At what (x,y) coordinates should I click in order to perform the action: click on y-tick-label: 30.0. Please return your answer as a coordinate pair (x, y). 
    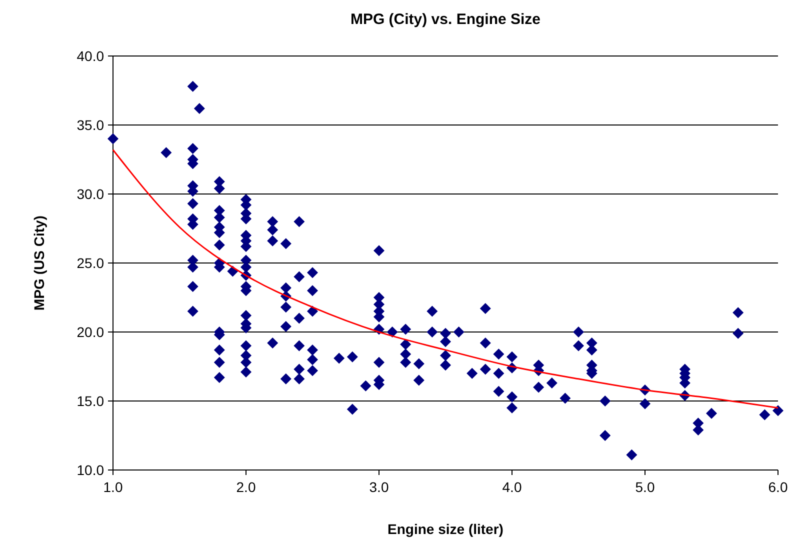
    Looking at the image, I should click on (90, 194).